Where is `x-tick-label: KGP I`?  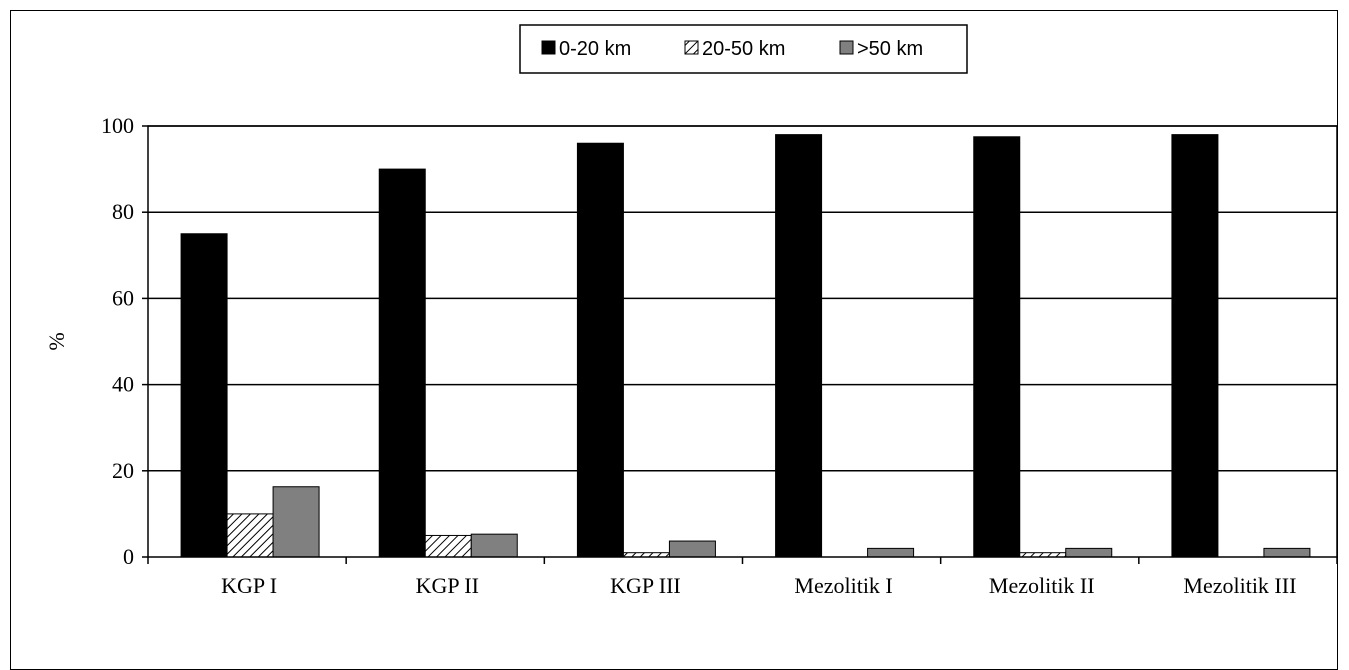
x-tick-label: KGP I is located at coordinates (249, 585).